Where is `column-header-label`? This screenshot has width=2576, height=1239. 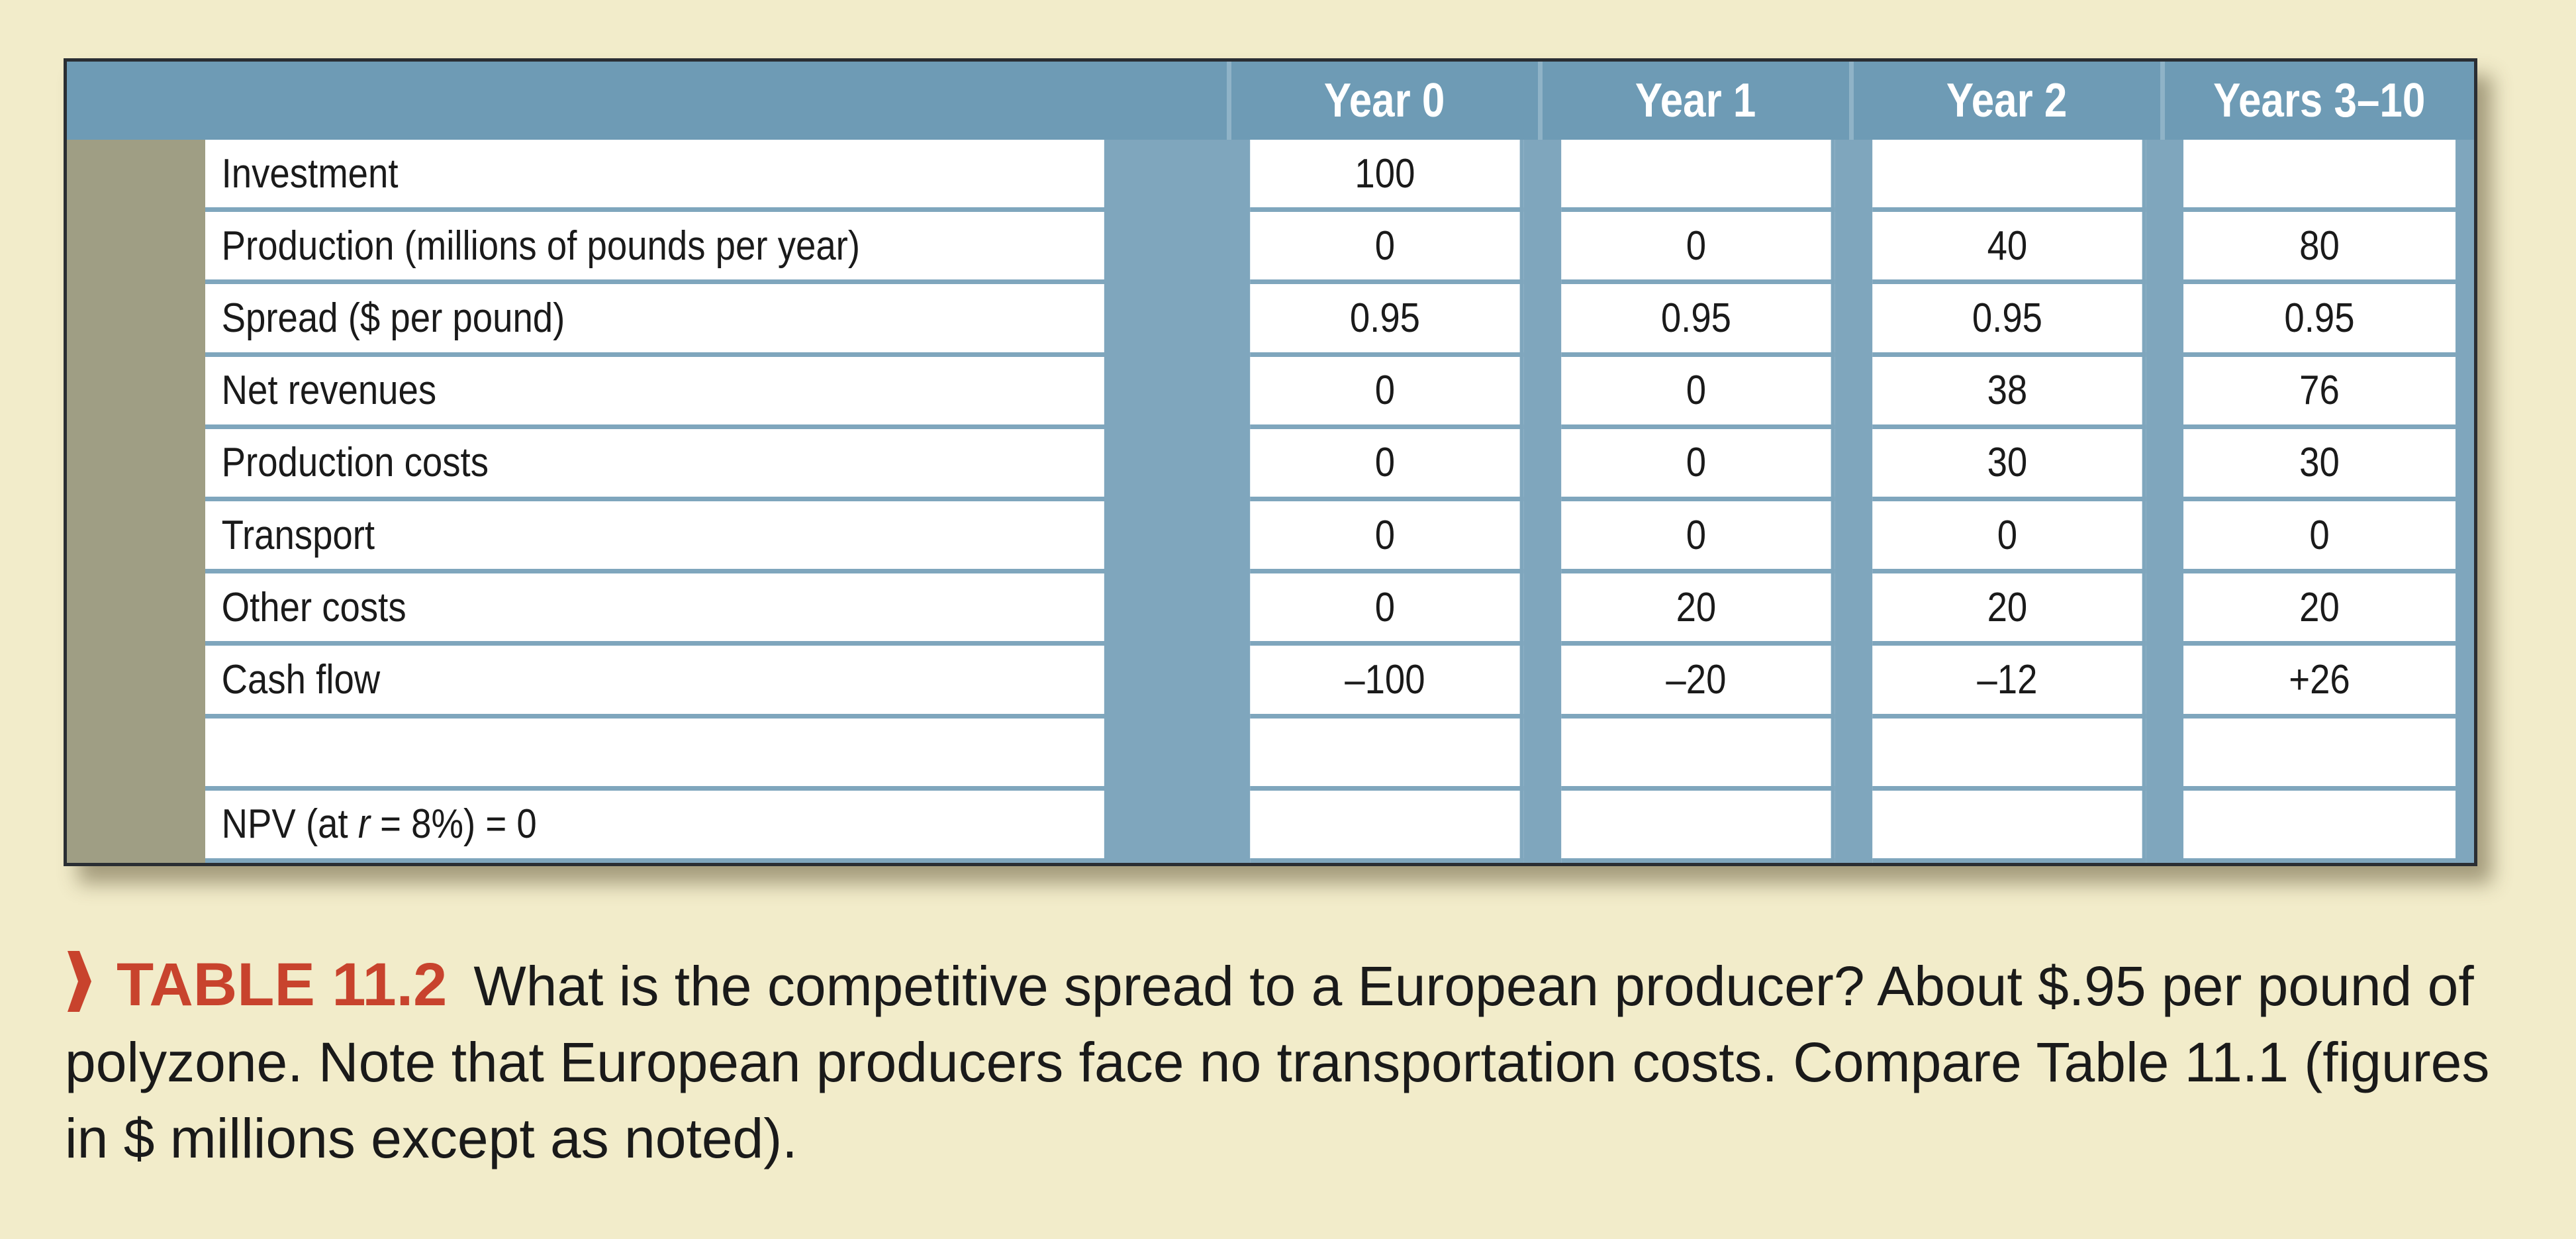
column-header-label is located at coordinates (718, 101).